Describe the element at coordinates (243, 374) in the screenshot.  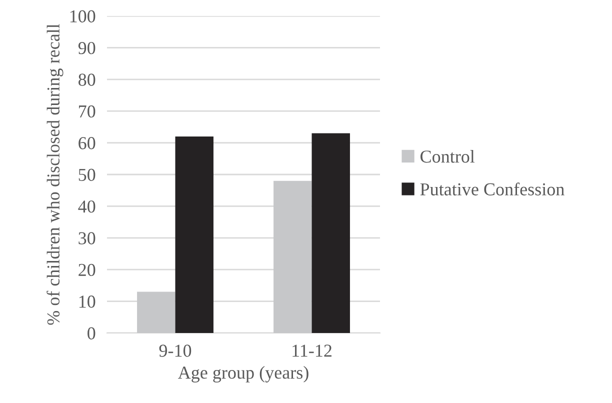
I see `x-axis-title: Age group (years)` at that location.